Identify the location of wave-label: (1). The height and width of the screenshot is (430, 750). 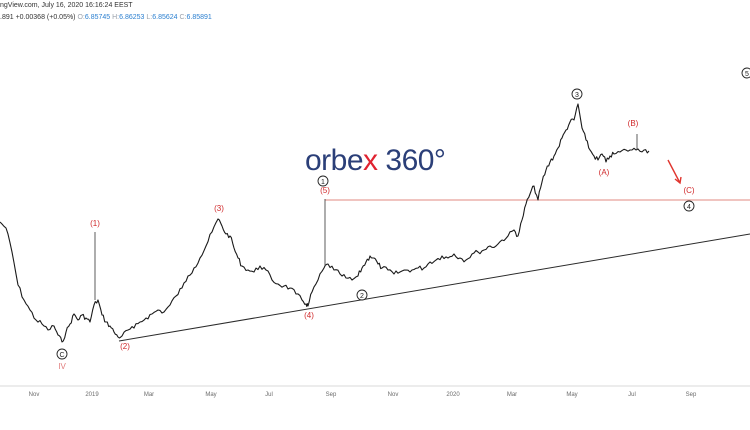
(95, 223).